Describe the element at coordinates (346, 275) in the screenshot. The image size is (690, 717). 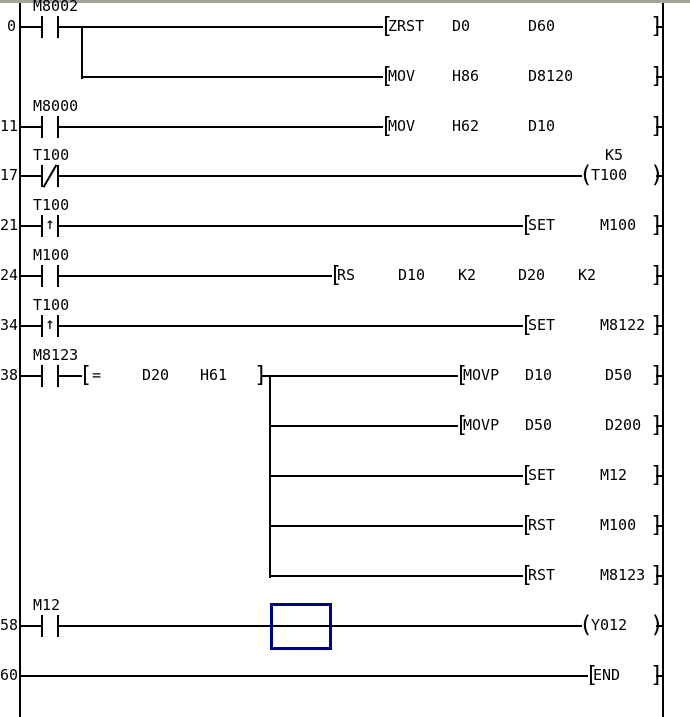
I see `instruction-name: RS` at that location.